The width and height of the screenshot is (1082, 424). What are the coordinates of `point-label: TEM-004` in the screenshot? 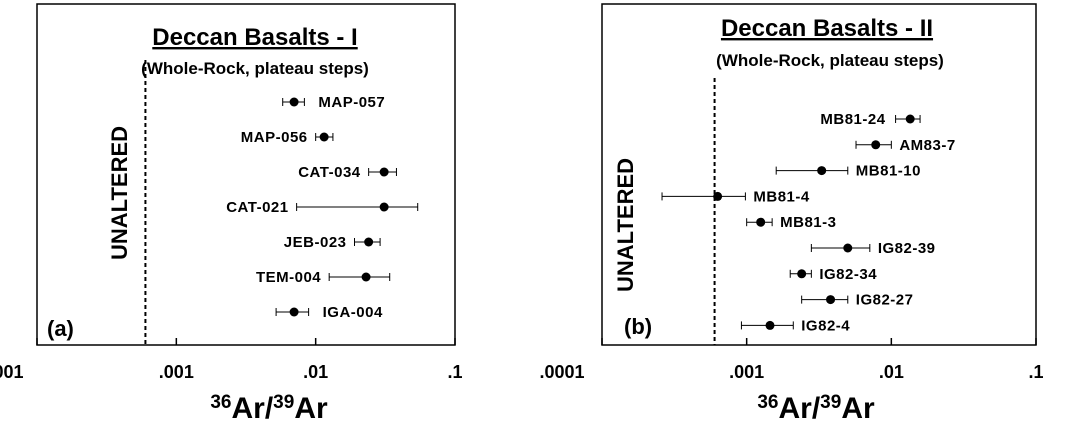 It's located at (288, 277).